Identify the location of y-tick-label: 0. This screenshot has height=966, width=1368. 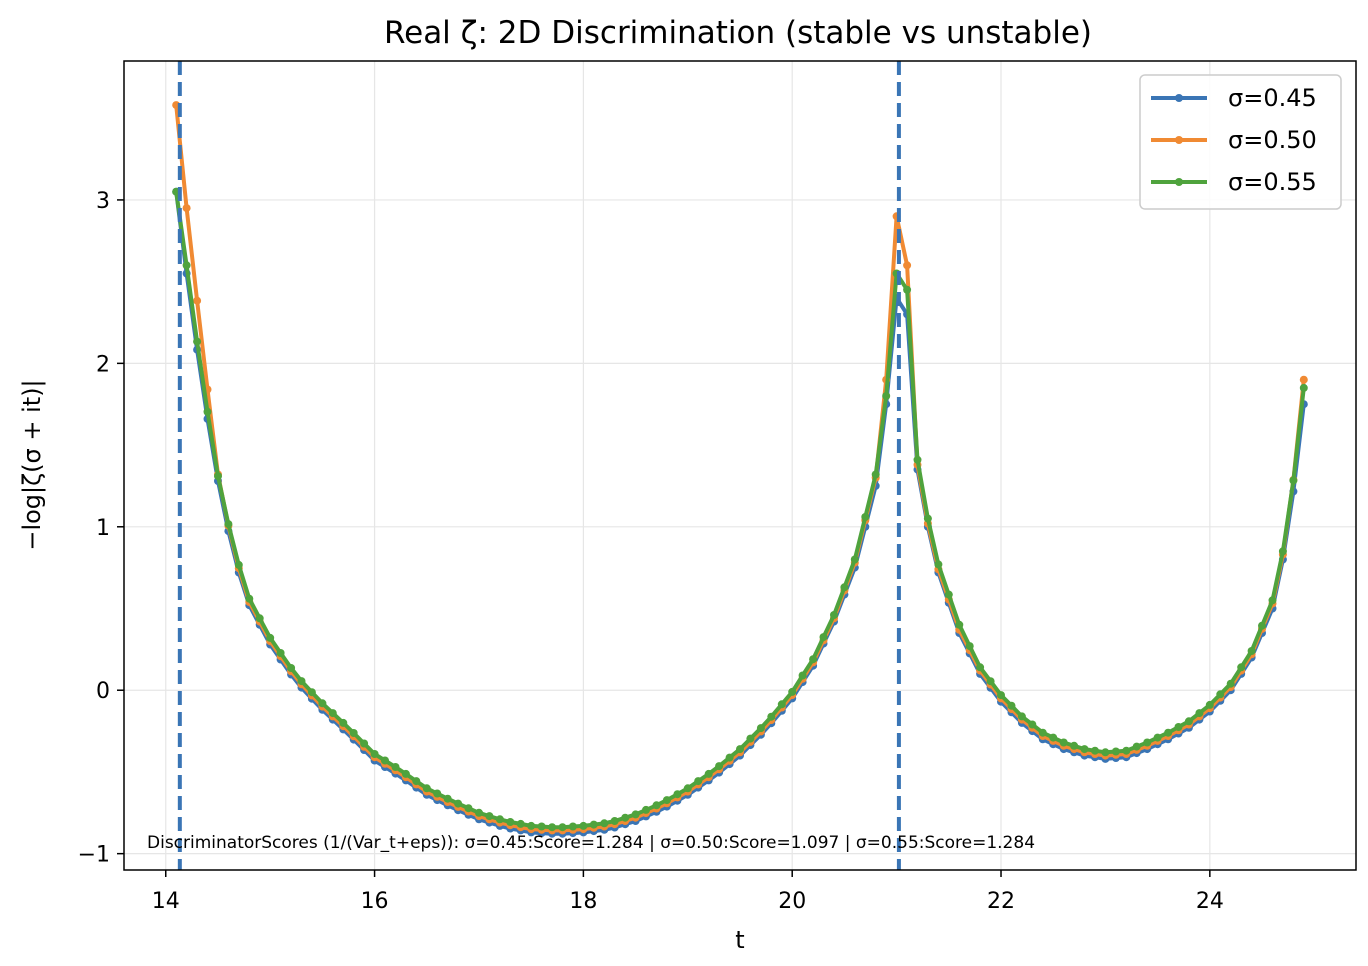
(103, 691).